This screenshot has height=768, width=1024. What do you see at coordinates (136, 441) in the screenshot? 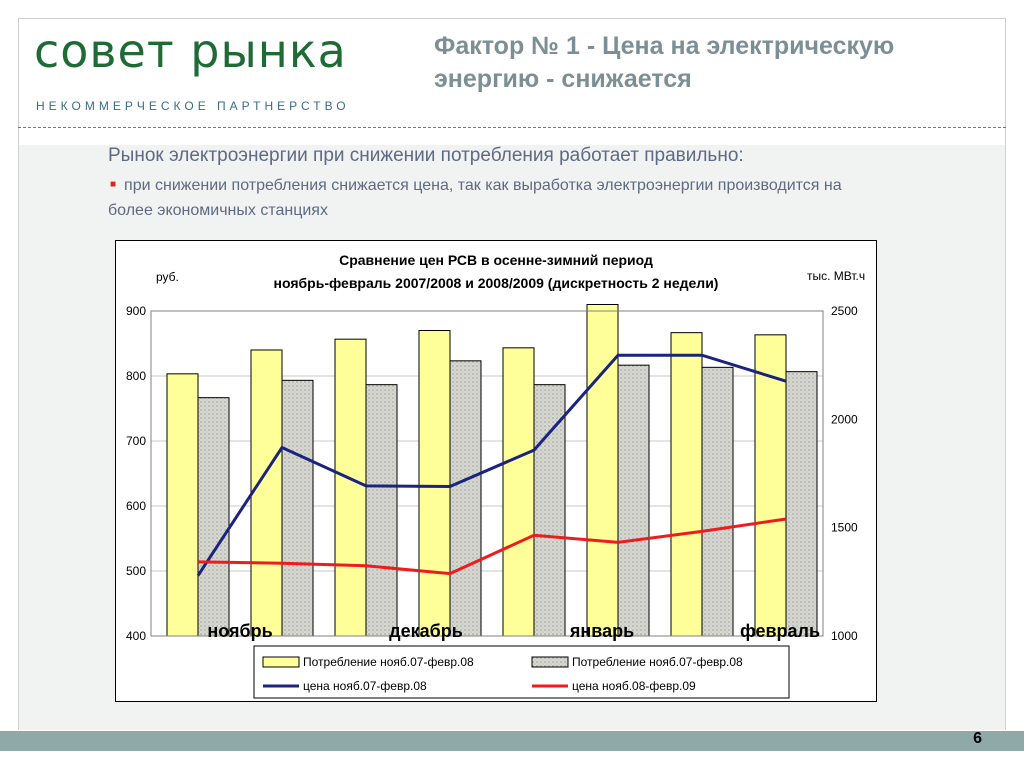
I see `y-left-tick-label: 700` at bounding box center [136, 441].